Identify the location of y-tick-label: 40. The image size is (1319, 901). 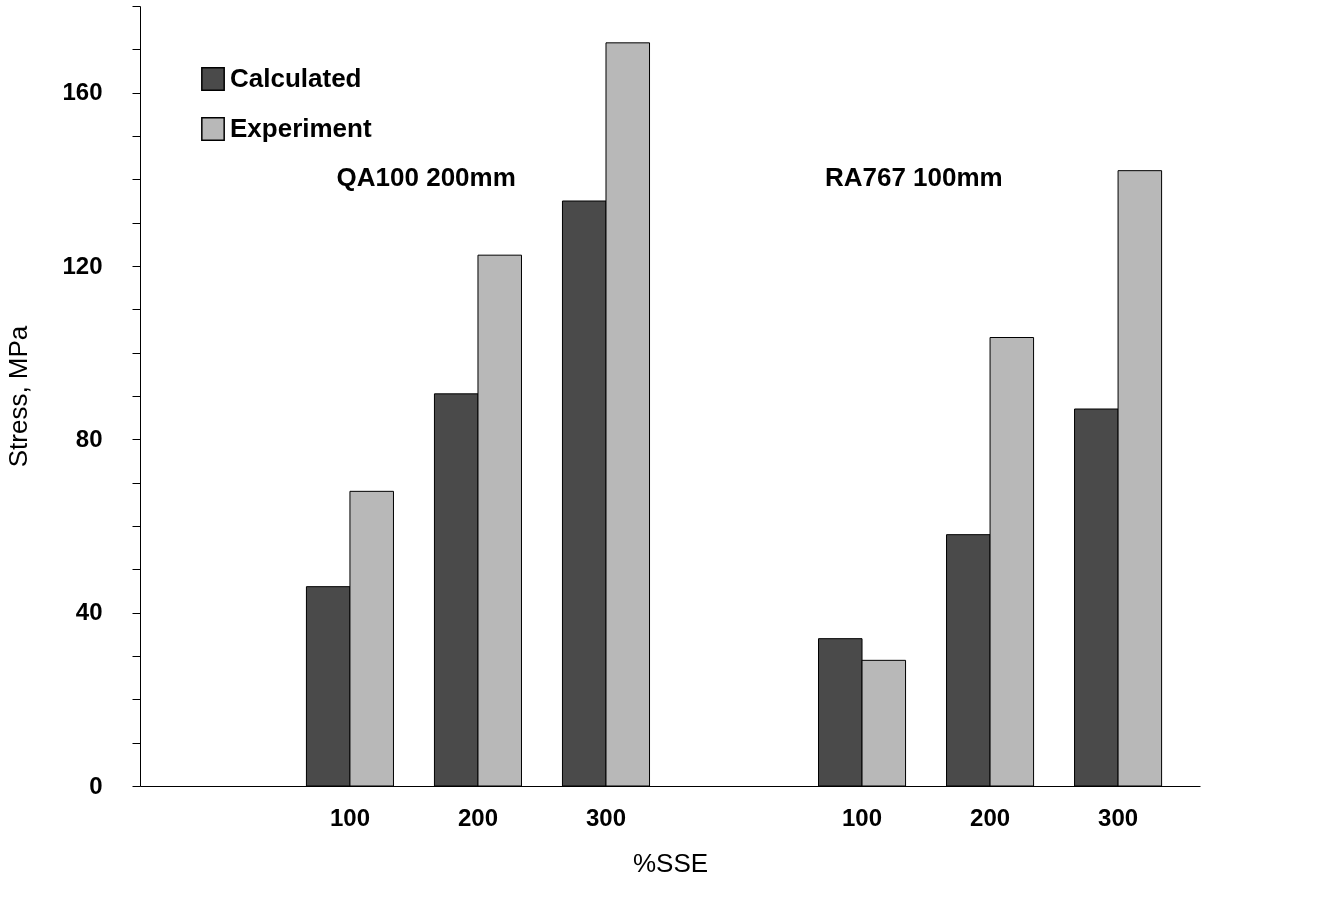
(89, 612).